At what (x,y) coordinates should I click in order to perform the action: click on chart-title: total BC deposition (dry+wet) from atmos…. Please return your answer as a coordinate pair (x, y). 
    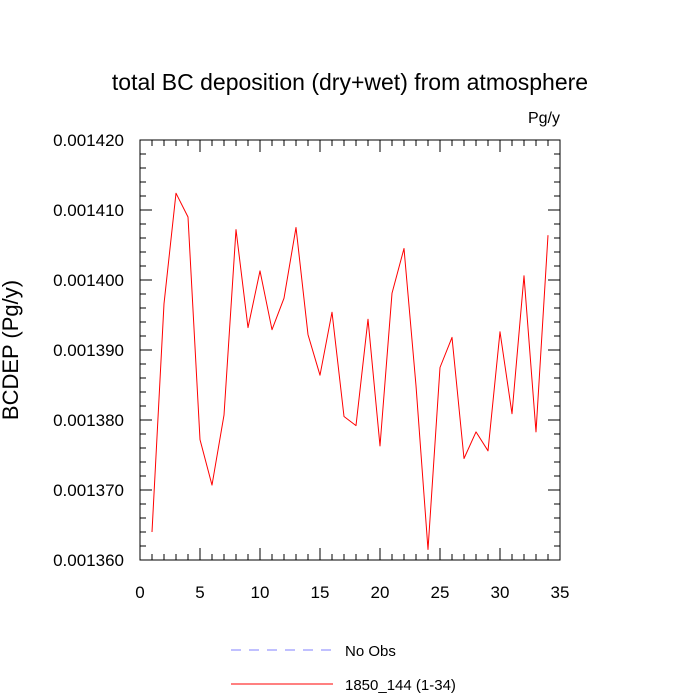
    Looking at the image, I should click on (350, 82).